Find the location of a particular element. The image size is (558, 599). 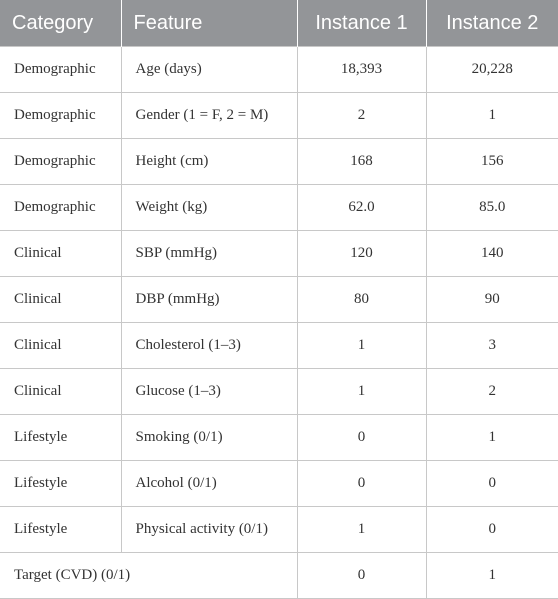

value-cell: 168 is located at coordinates (361, 161).